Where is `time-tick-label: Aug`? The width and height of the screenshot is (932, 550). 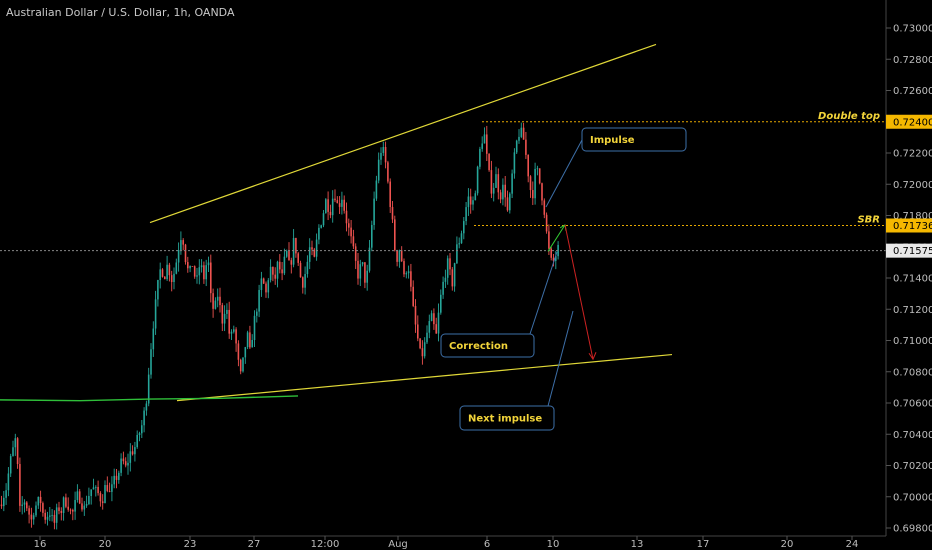 time-tick-label: Aug is located at coordinates (398, 544).